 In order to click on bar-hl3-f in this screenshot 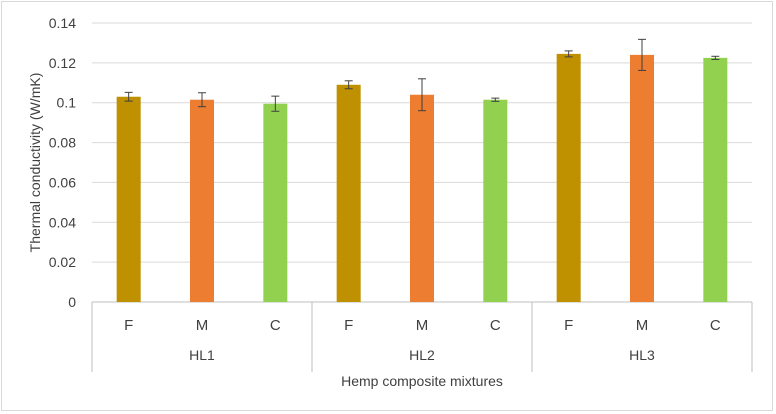, I will do `click(568, 178)`.